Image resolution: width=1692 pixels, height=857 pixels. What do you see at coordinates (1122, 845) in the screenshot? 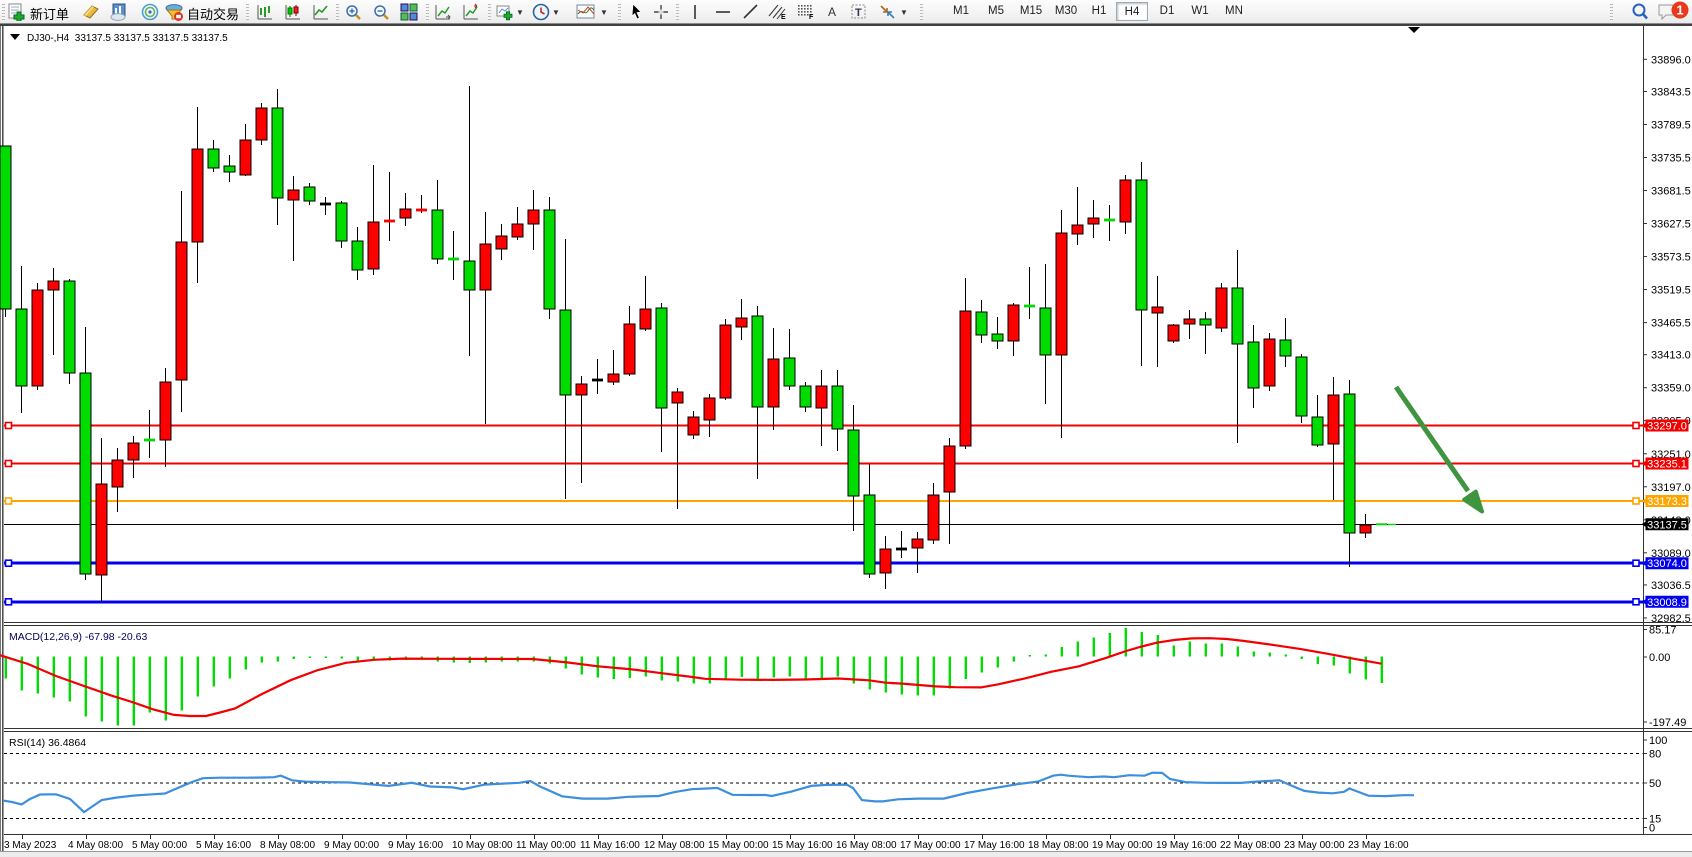
I see `svg-text: 19 May 00:00` at bounding box center [1122, 845].